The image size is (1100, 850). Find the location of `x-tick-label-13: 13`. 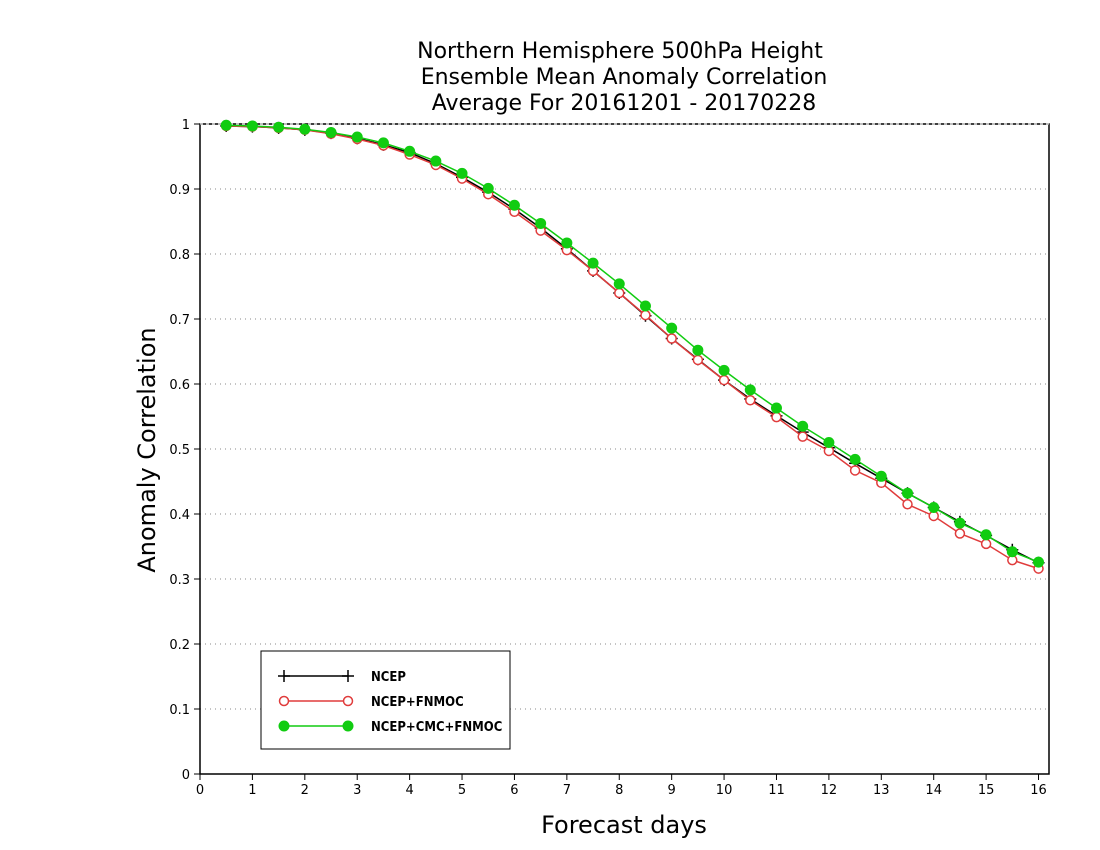

x-tick-label-13: 13 is located at coordinates (881, 790).